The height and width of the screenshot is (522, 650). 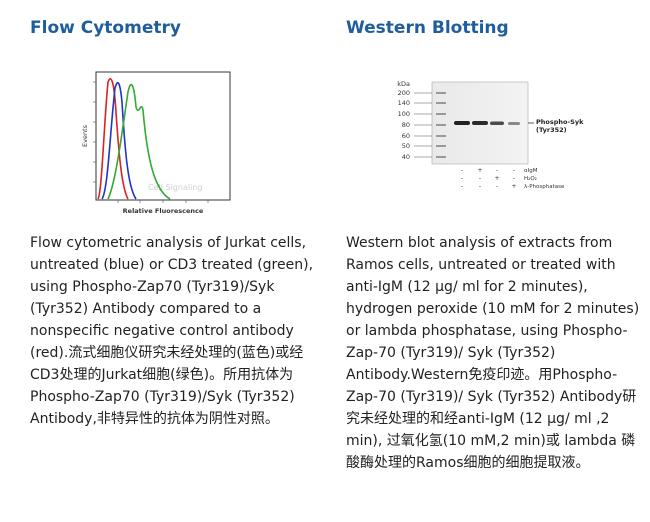 I want to click on x-axis-label: Relative Fluorescence, so click(x=163, y=211).